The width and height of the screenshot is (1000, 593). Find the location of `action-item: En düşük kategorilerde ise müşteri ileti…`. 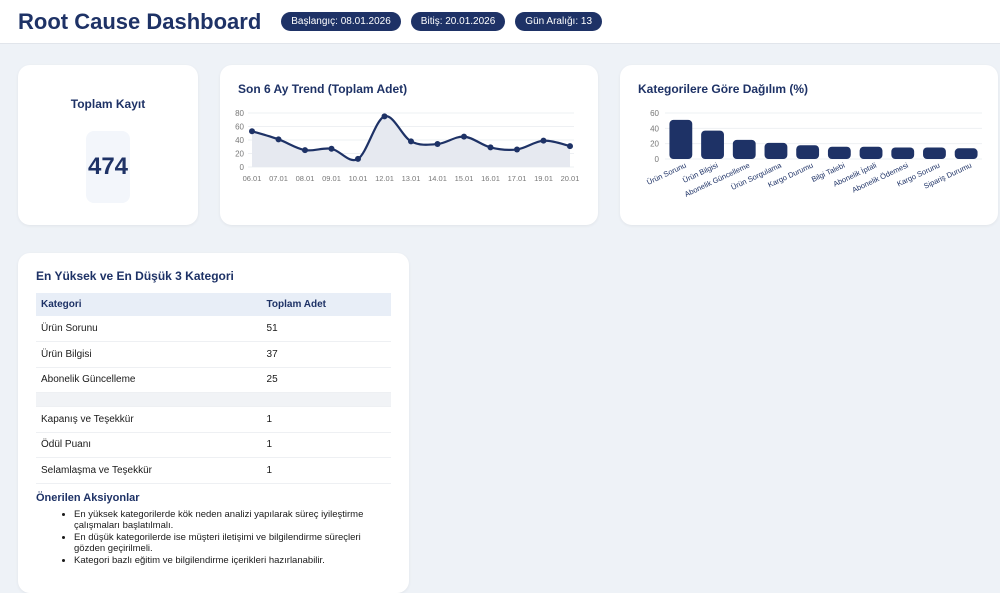

action-item: En düşük kategorilerde ise müşteri ileti… is located at coordinates (232, 543).